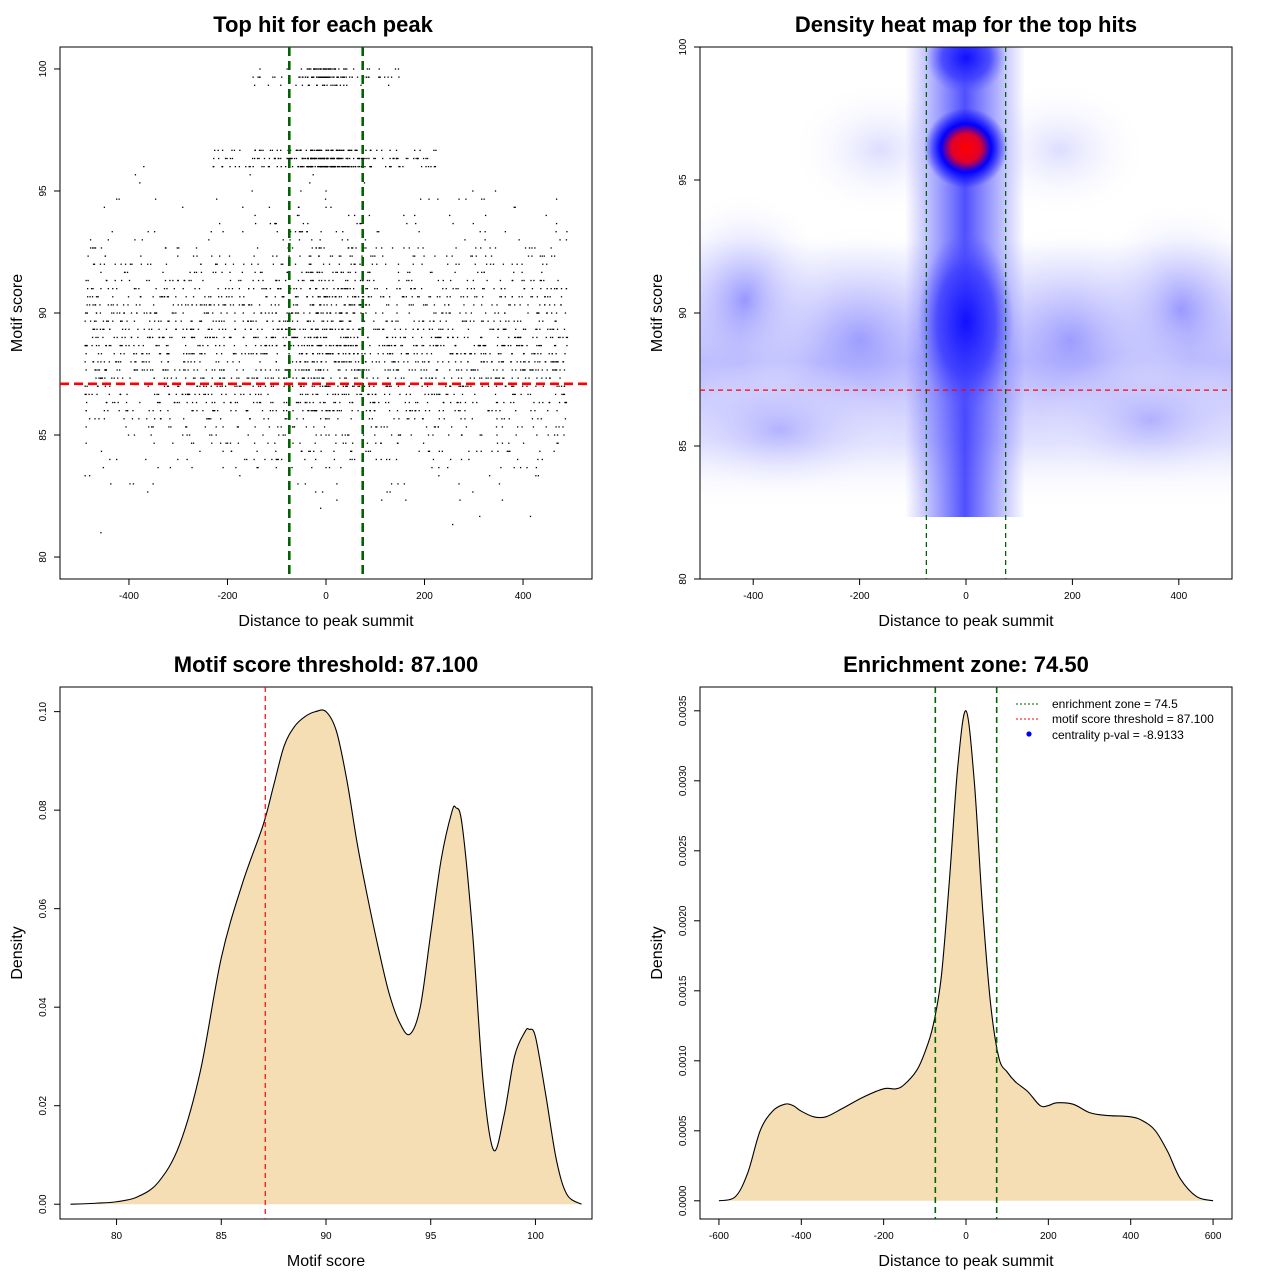 This screenshot has width=1280, height=1280. I want to click on panel3-y-axis-label: Density, so click(17, 952).